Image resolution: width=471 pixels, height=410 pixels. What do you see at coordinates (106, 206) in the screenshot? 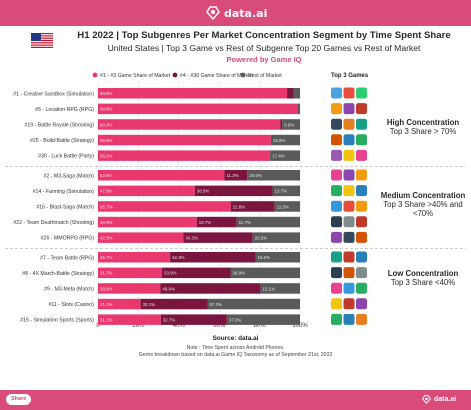
I see `data-label: 65.7%` at bounding box center [106, 206].